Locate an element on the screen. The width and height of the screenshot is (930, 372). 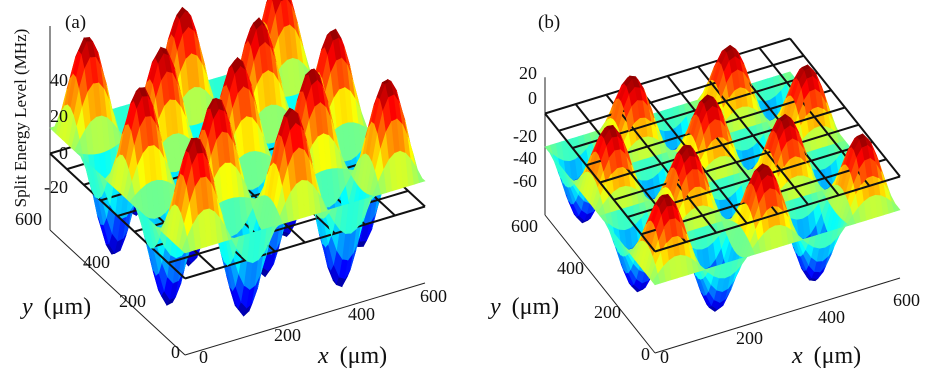
panel-a-x-tick: 400 is located at coordinates (361, 314).